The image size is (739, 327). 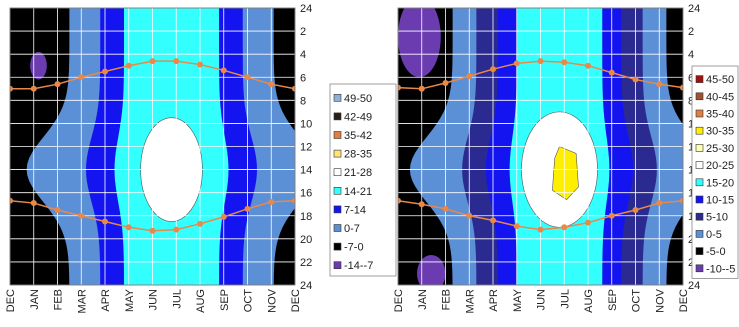 What do you see at coordinates (306, 240) in the screenshot?
I see `y-tick-label: 20` at bounding box center [306, 240].